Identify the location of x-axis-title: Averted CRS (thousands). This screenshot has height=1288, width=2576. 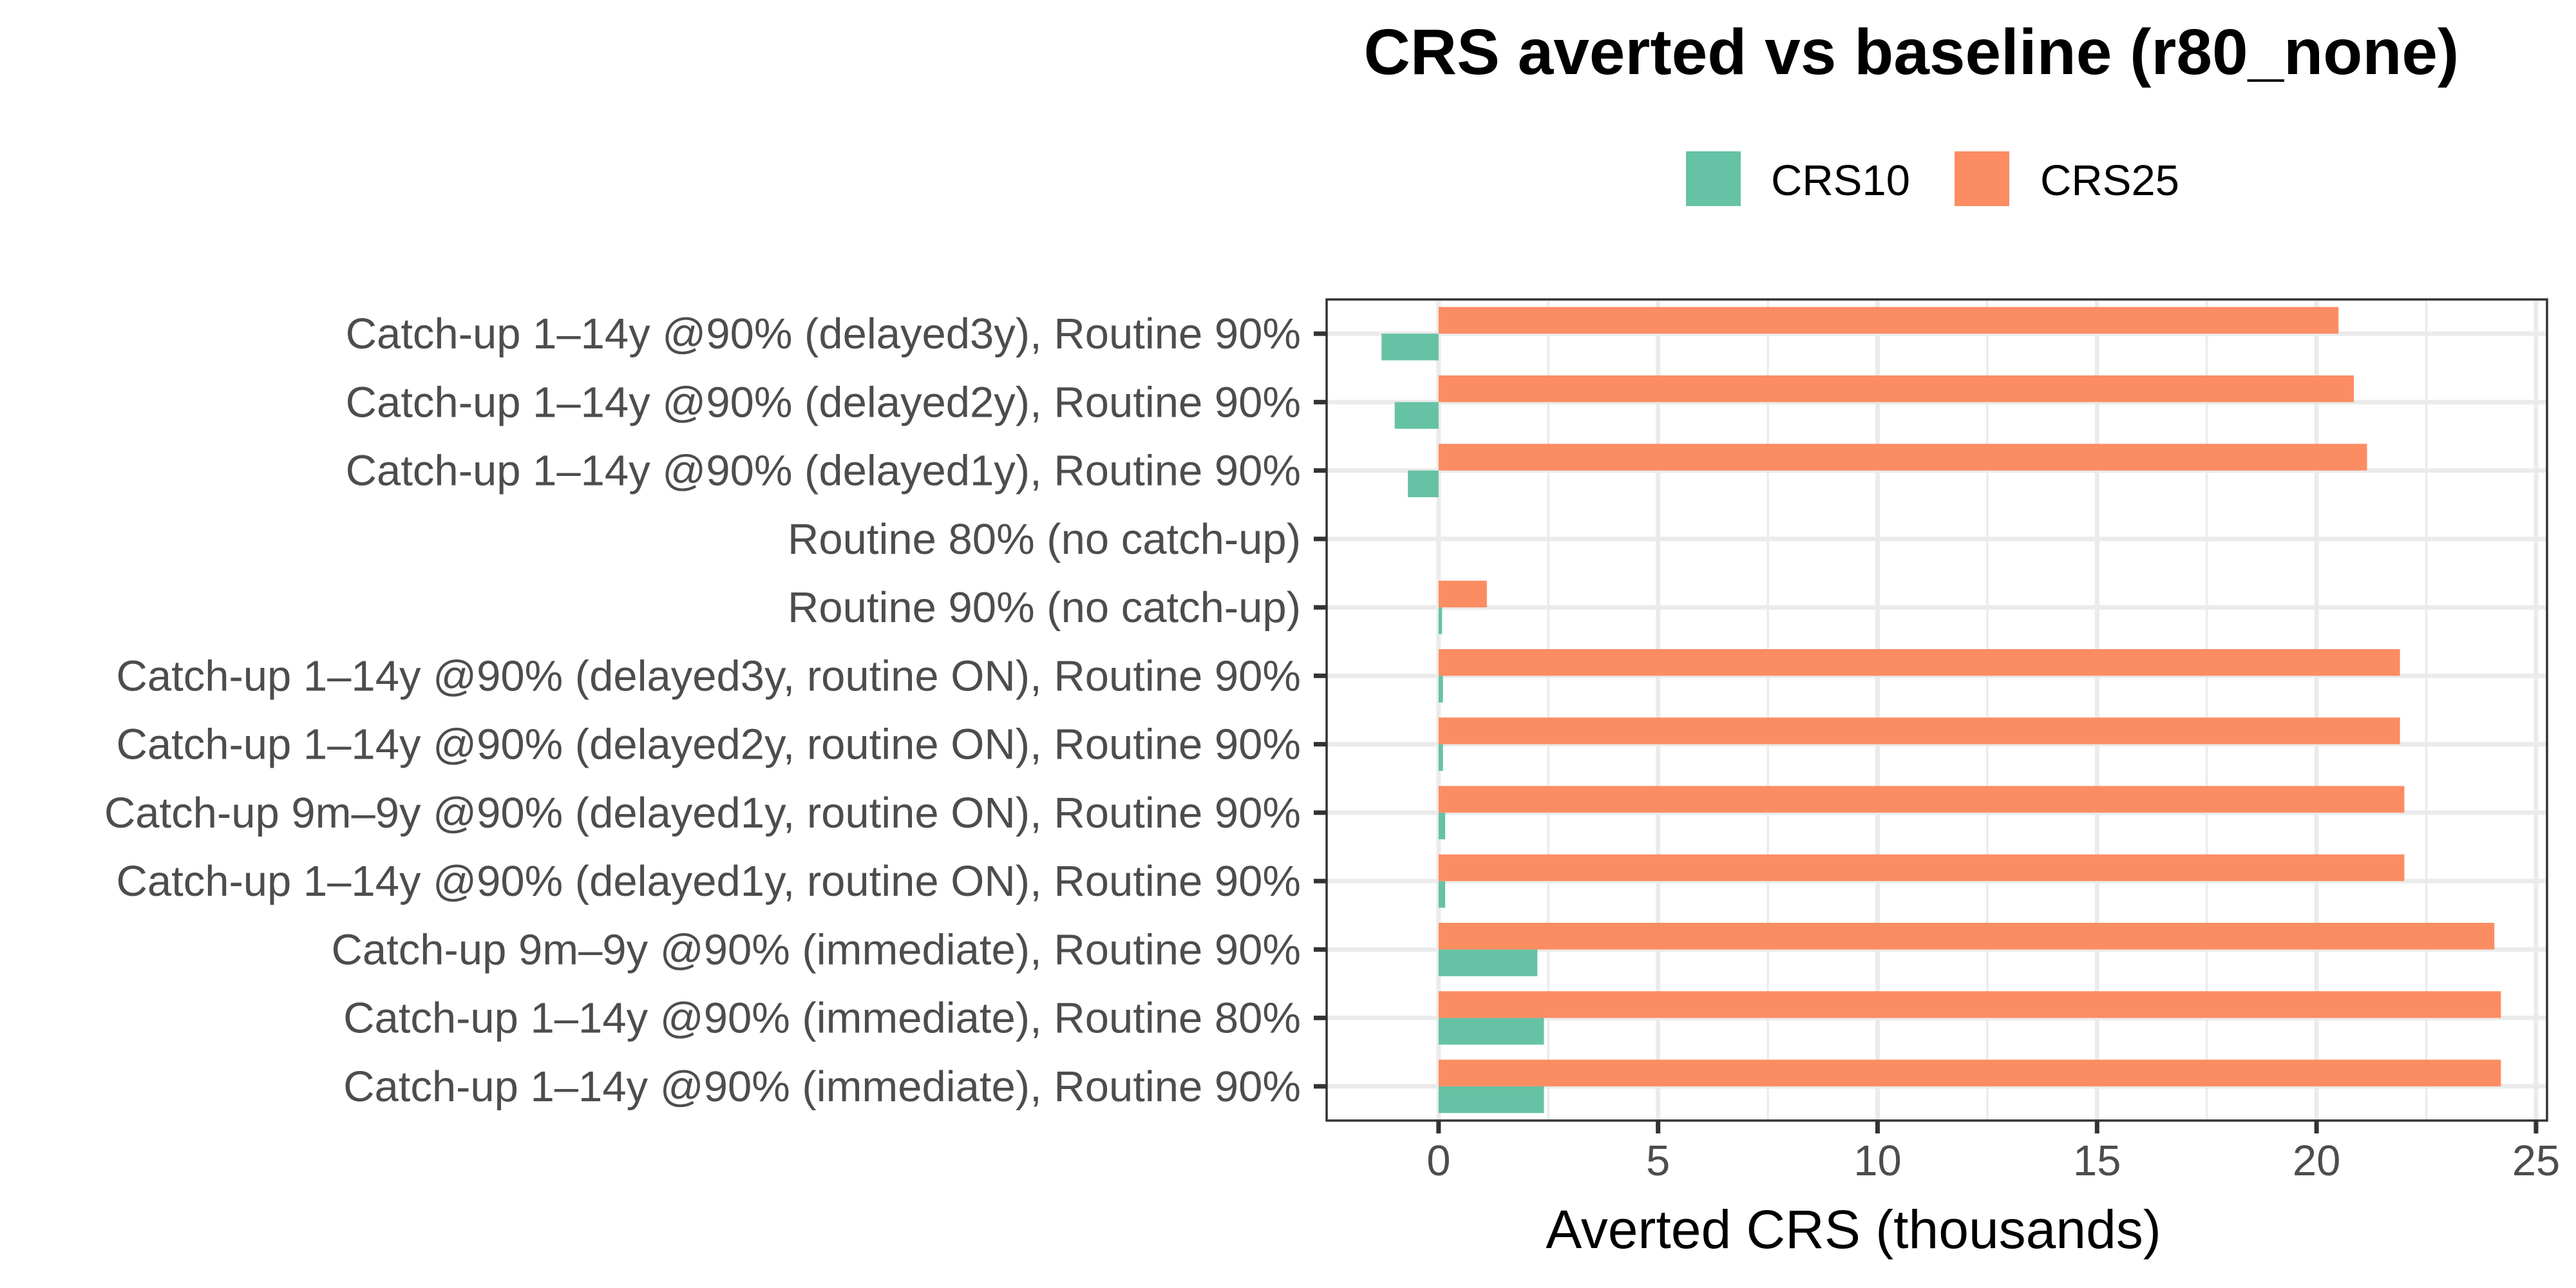
(1853, 1229).